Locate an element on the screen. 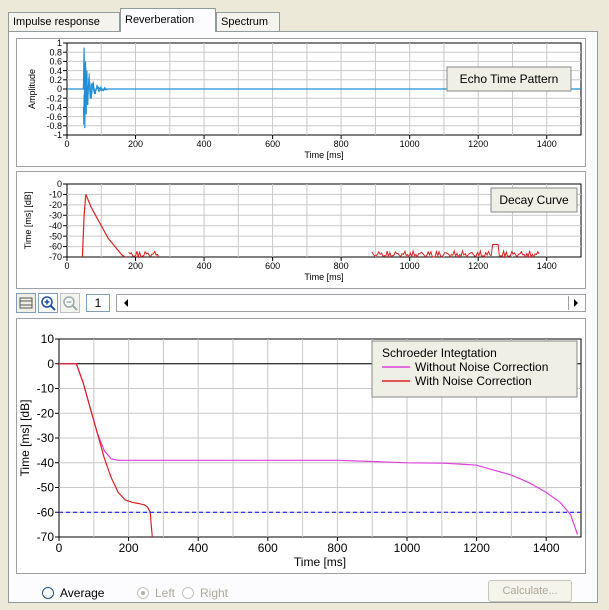 The height and width of the screenshot is (610, 609). average-radio: Average is located at coordinates (73, 593).